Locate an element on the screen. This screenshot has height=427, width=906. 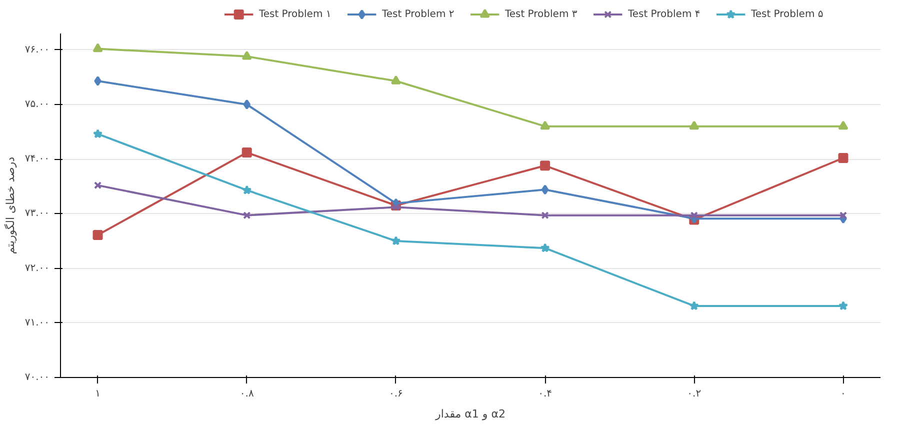
y-tick-label: ۷۶.۰۰ is located at coordinates (37, 50).